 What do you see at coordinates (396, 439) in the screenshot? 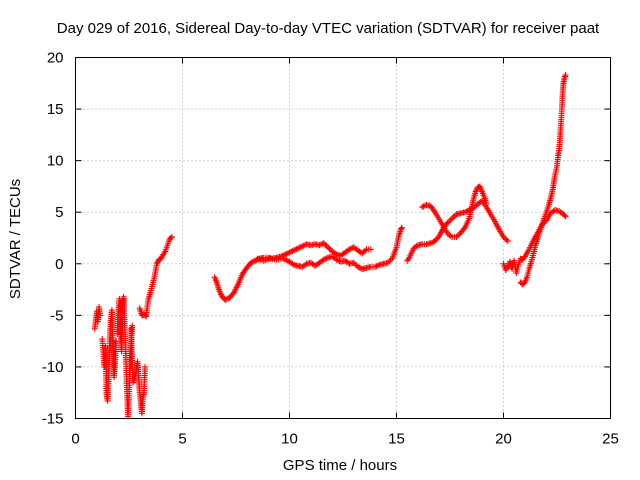
I see `x-tick-label: 15` at bounding box center [396, 439].